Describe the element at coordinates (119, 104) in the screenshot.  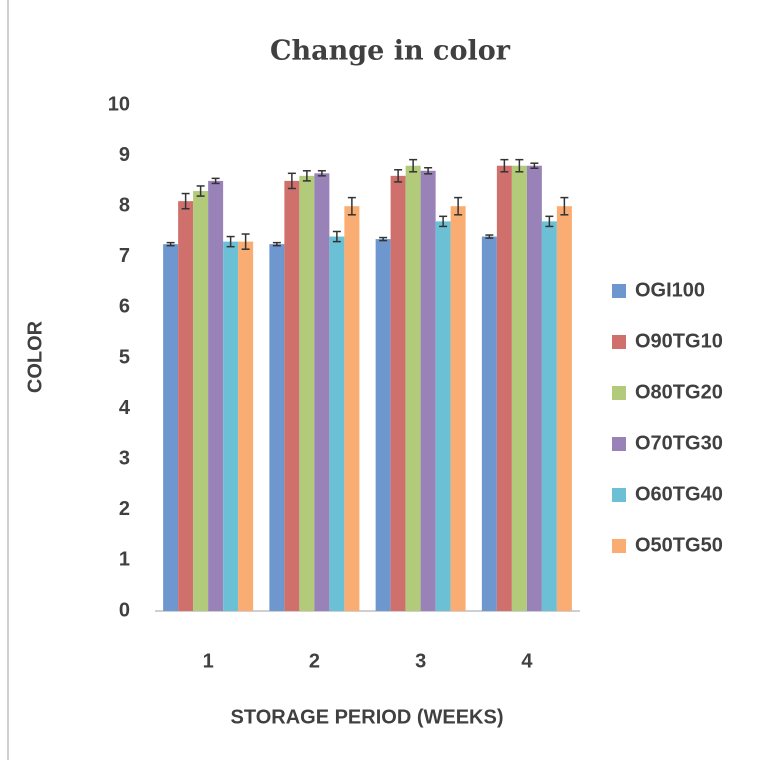
I see `y-tick-label: 10` at that location.